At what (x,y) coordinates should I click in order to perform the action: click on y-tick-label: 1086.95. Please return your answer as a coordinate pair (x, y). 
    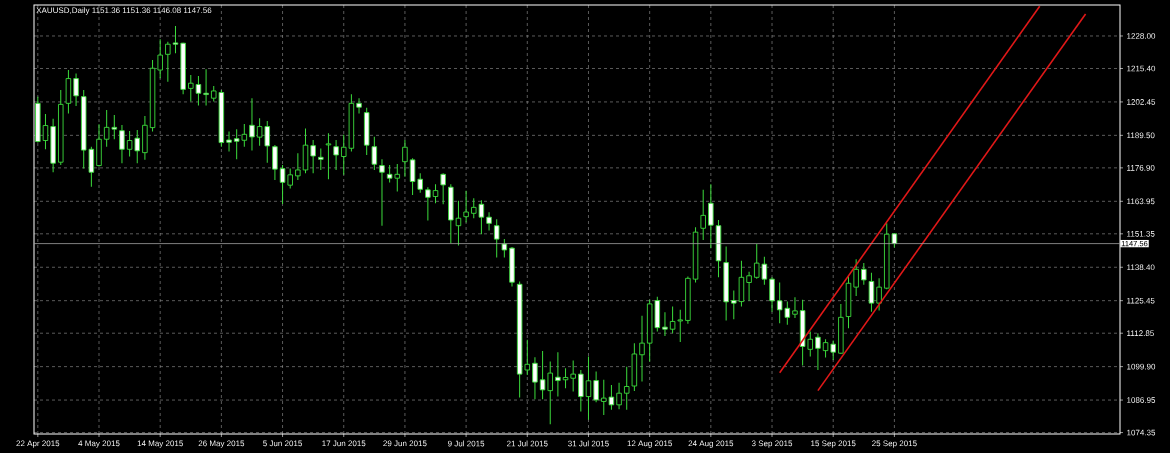
    Looking at the image, I should click on (1141, 400).